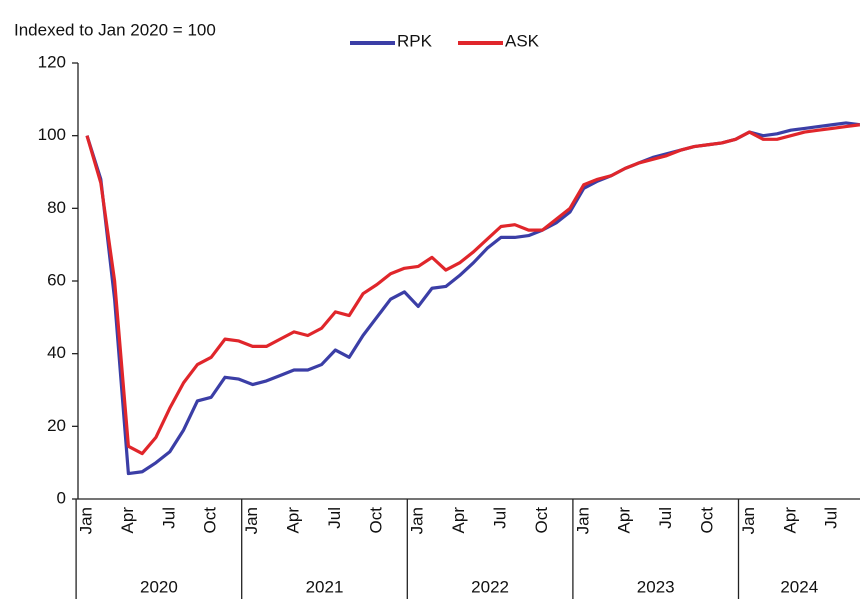 The width and height of the screenshot is (860, 599). I want to click on legend-label: RPK, so click(415, 40).